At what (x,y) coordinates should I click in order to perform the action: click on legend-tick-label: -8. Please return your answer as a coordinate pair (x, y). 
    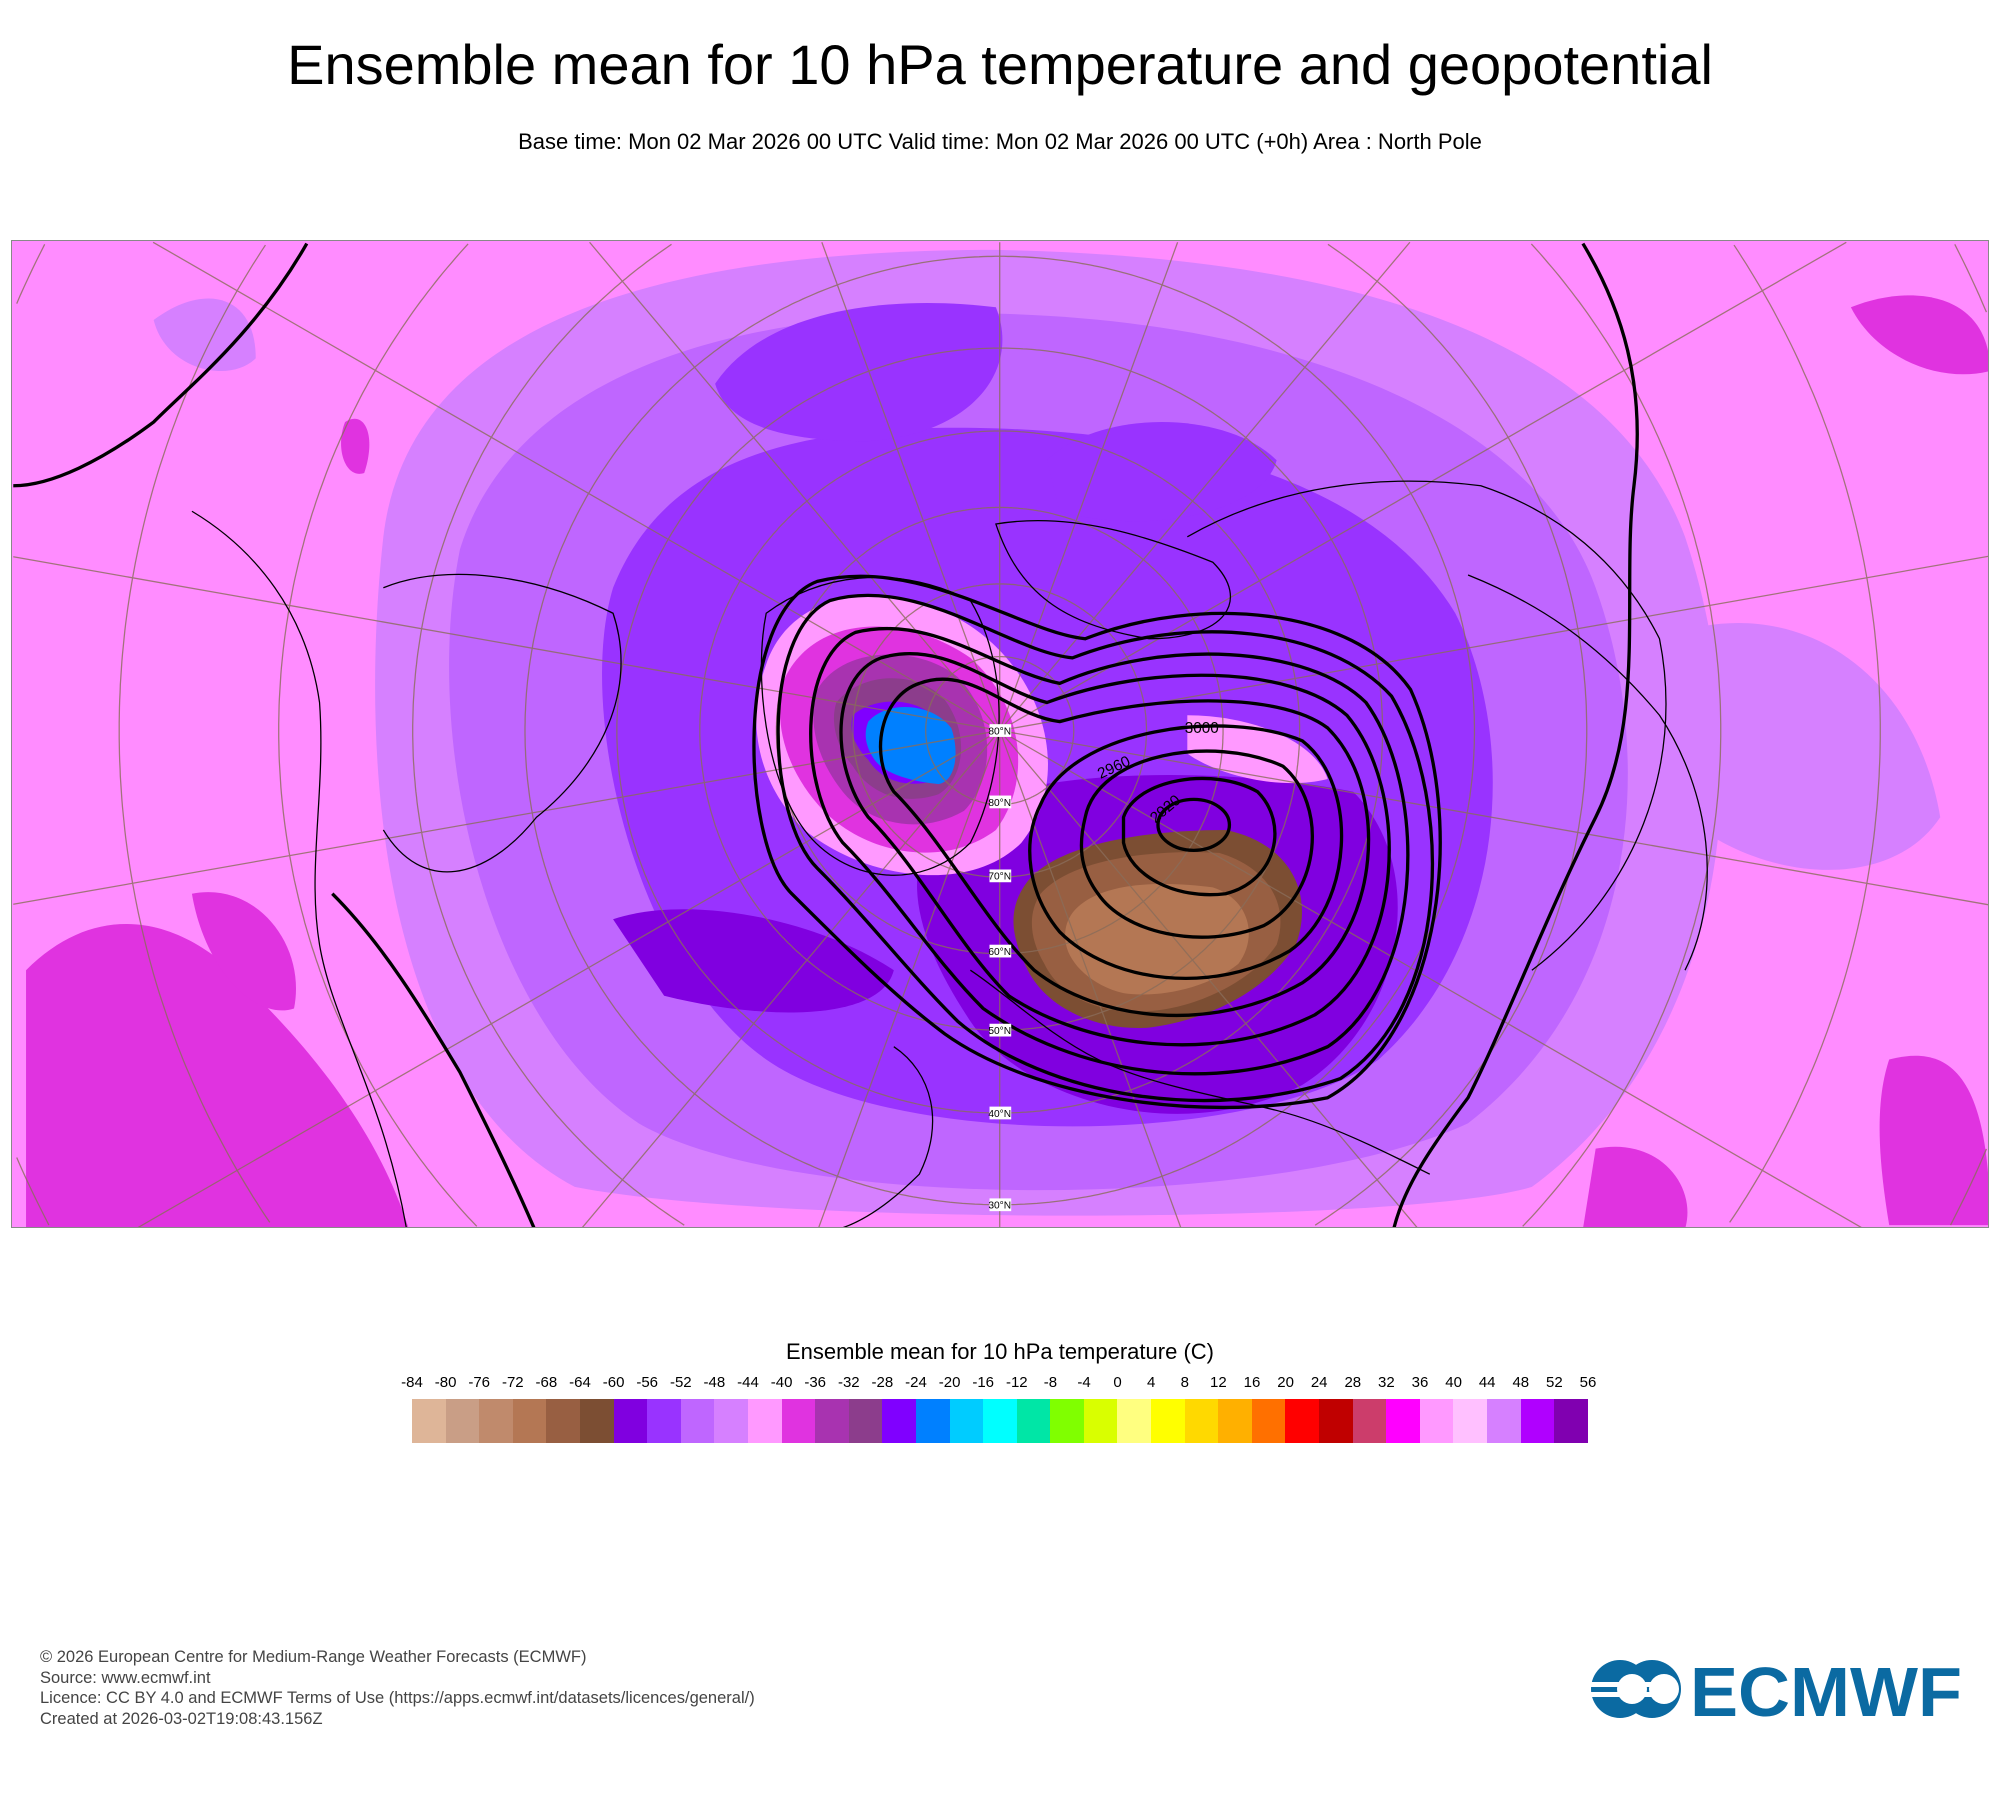
    Looking at the image, I should click on (1050, 1382).